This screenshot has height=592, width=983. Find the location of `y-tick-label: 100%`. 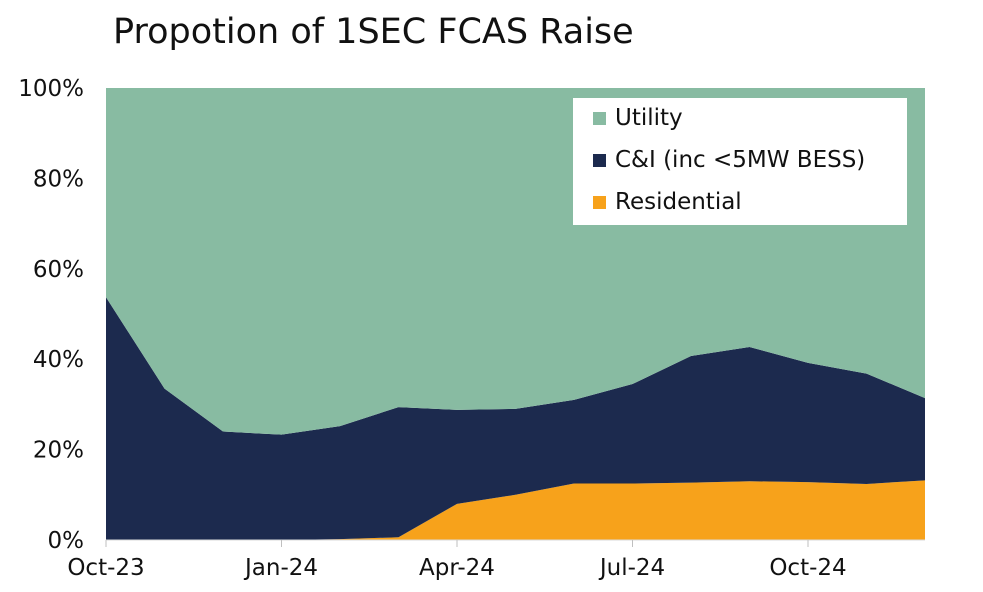

y-tick-label: 100% is located at coordinates (51, 89).